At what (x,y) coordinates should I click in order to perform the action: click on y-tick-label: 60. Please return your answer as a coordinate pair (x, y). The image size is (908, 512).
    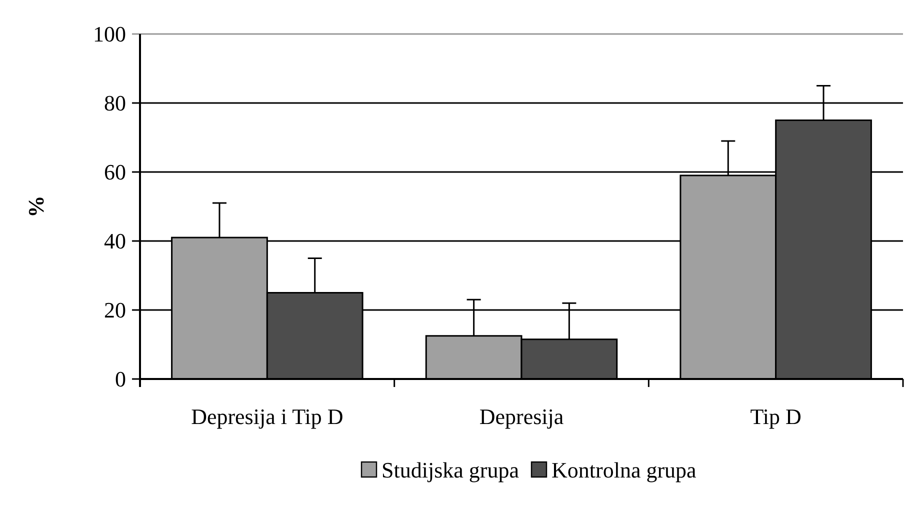
    Looking at the image, I should click on (115, 172).